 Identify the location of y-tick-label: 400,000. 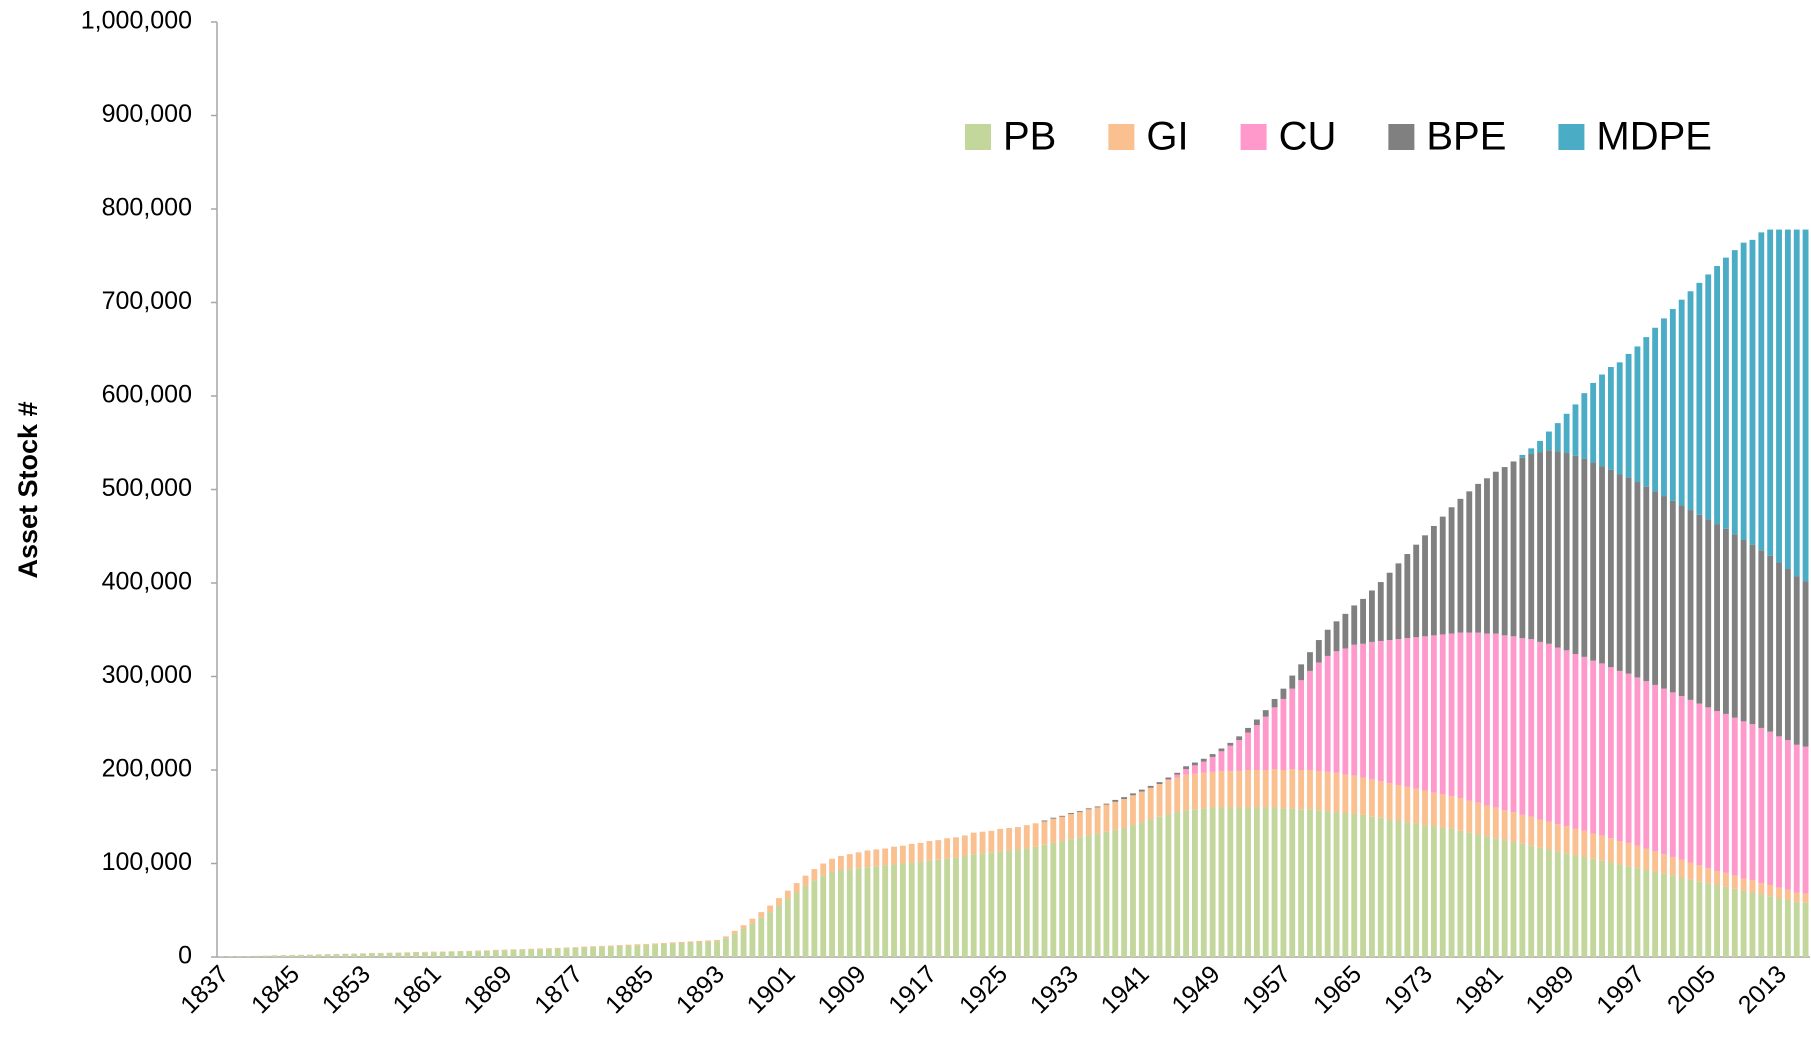
(147, 582).